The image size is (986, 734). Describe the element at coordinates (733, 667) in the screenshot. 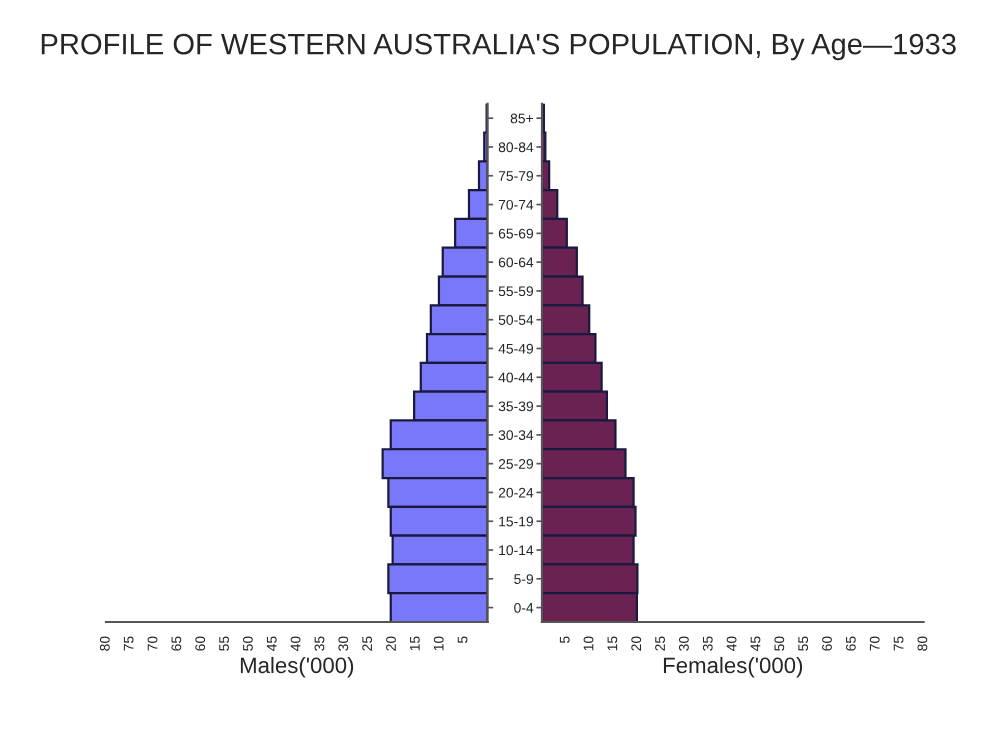

I see `x-axis-title: Females('000)` at that location.